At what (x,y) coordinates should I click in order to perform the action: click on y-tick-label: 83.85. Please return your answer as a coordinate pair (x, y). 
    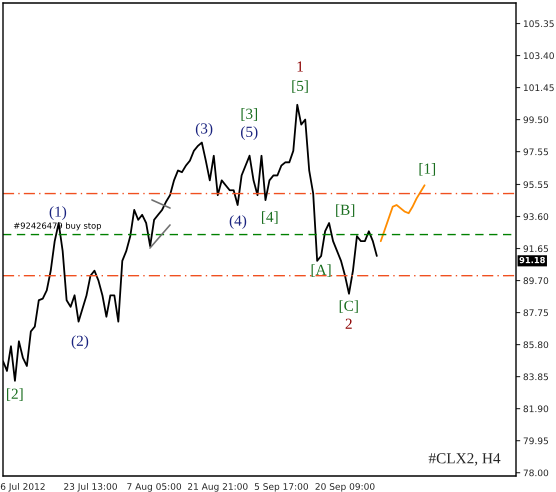
    Looking at the image, I should click on (536, 376).